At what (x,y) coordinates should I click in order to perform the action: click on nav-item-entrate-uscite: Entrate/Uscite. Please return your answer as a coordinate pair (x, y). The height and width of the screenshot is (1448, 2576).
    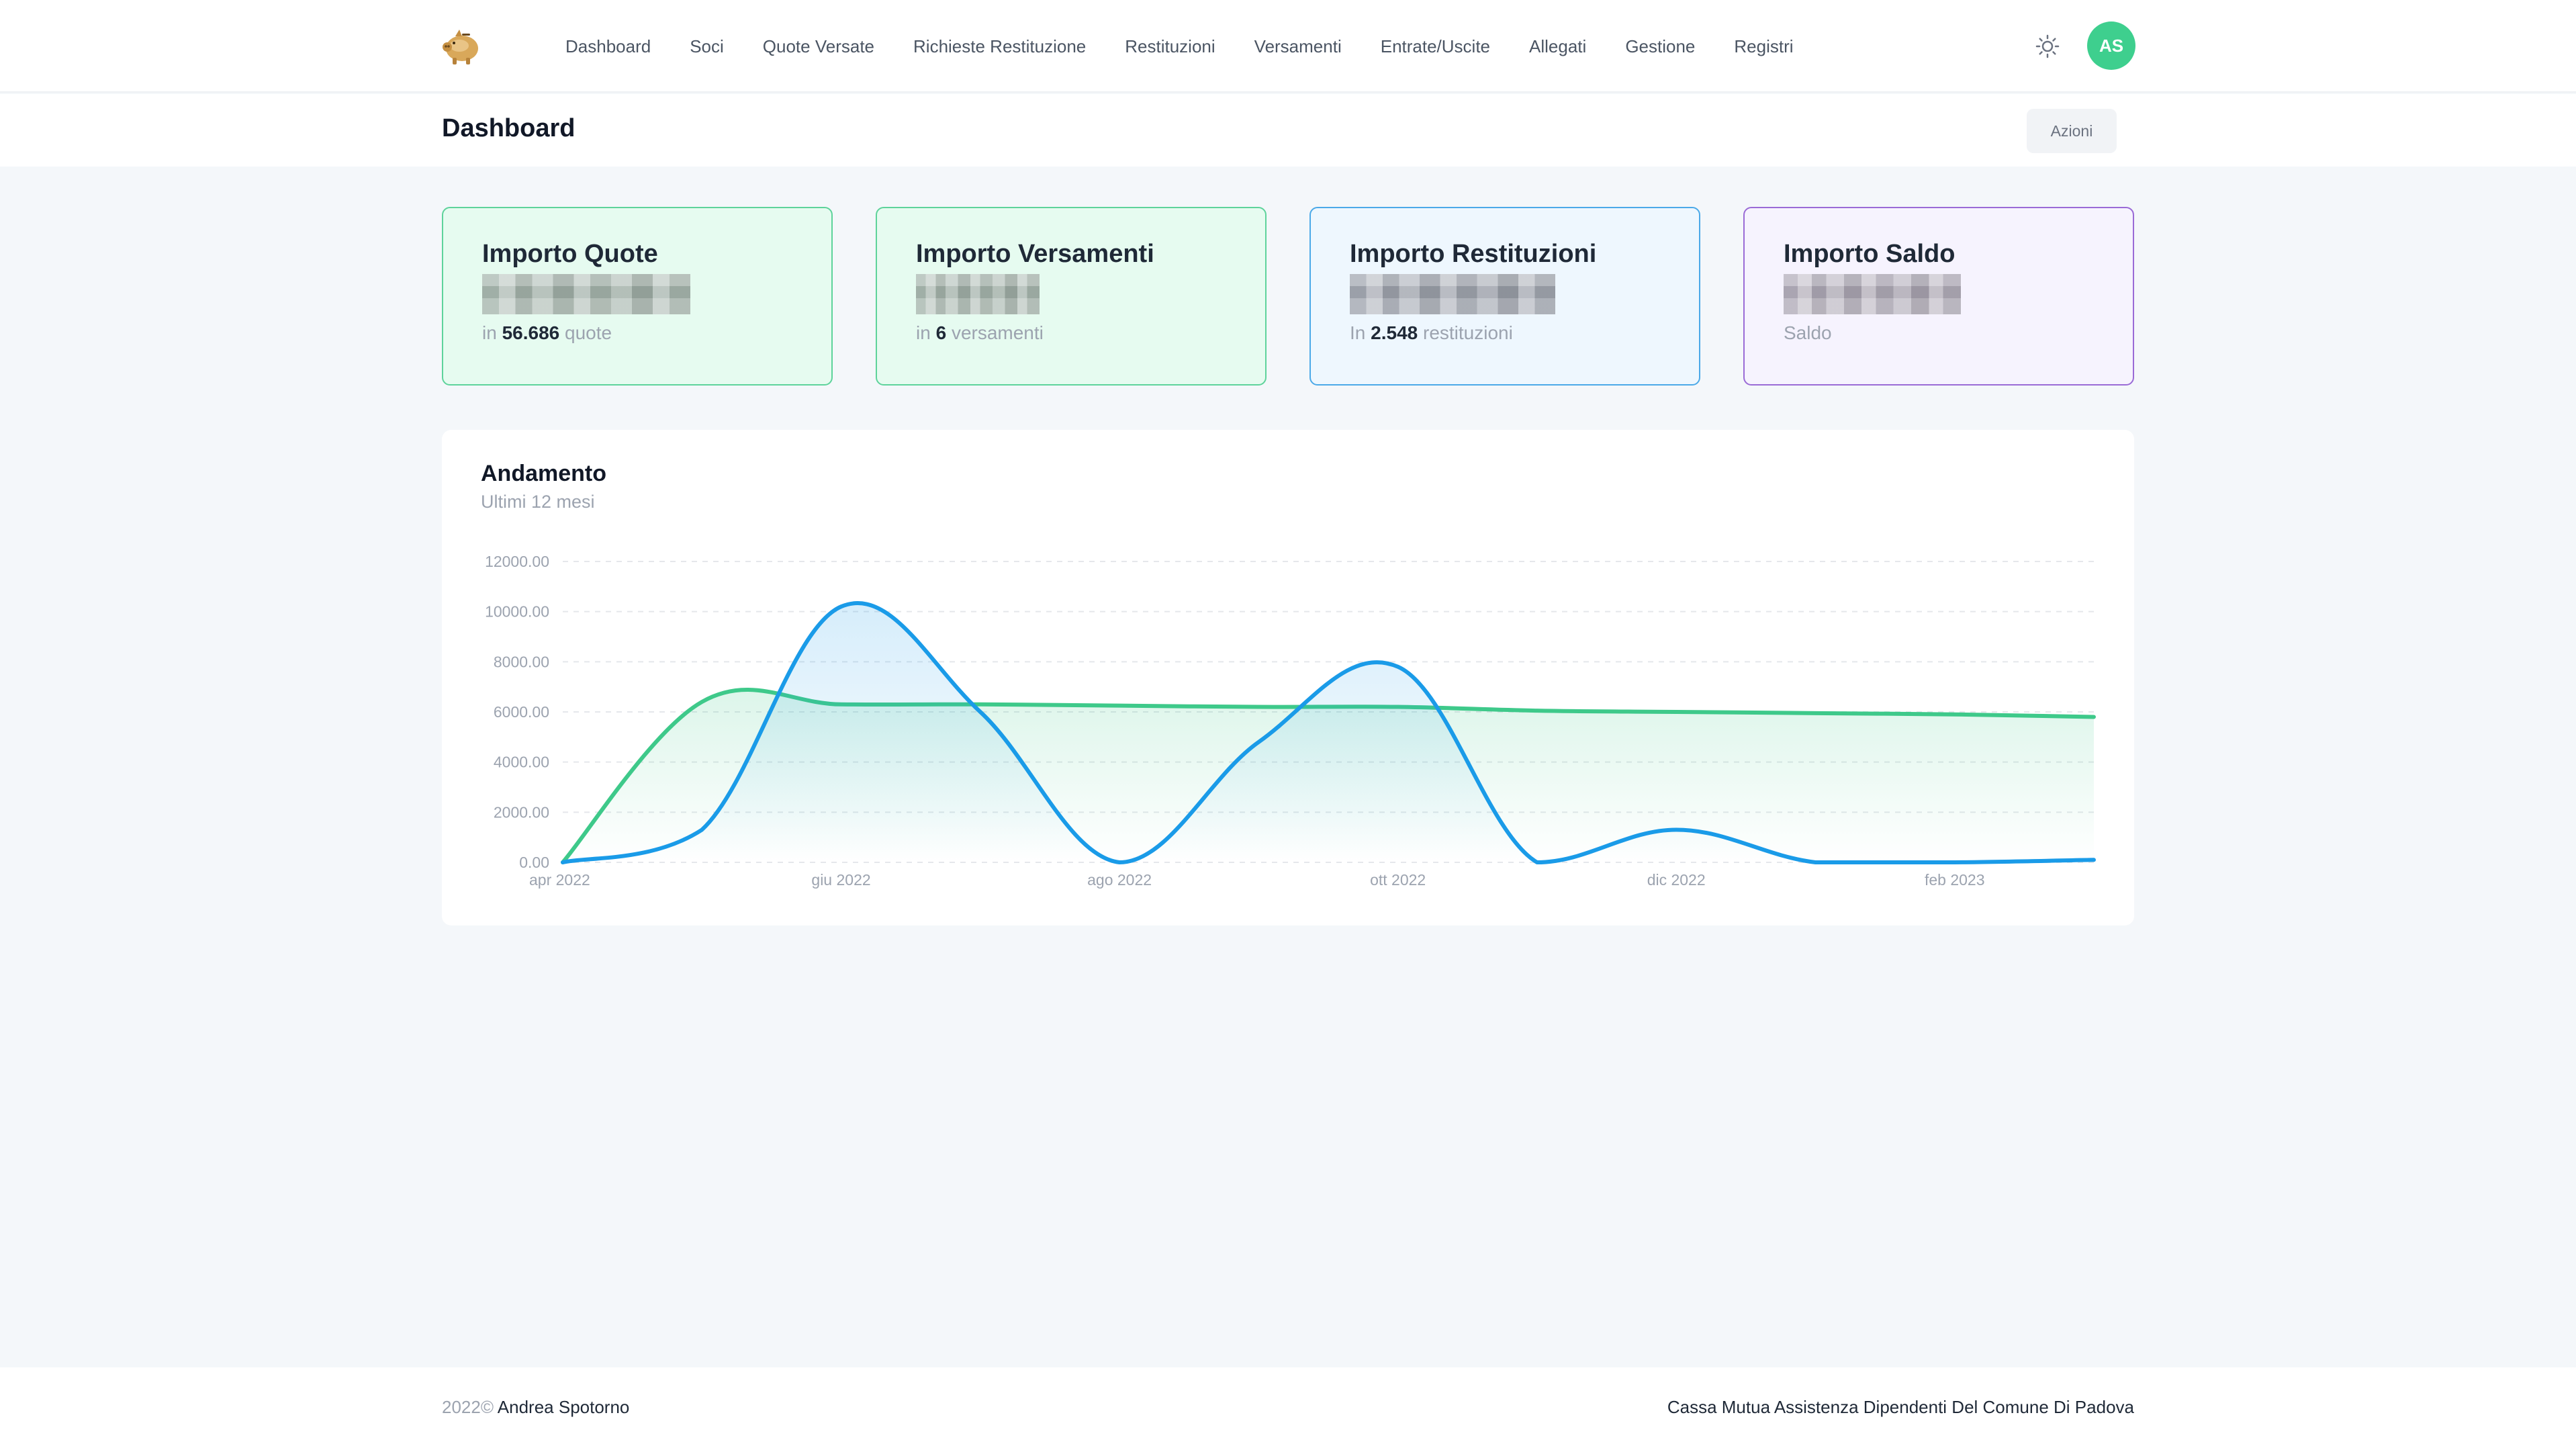
    Looking at the image, I should click on (1435, 46).